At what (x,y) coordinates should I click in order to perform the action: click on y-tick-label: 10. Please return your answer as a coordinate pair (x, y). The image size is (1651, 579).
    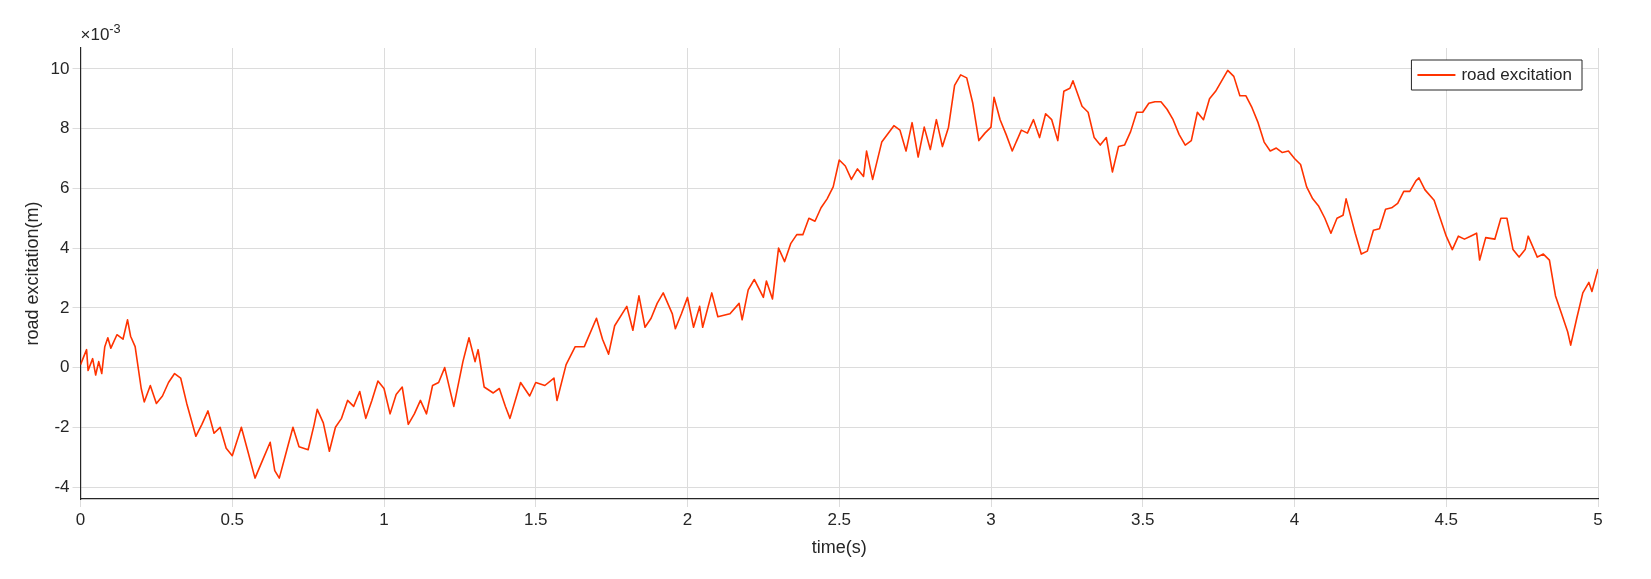
    Looking at the image, I should click on (60, 68).